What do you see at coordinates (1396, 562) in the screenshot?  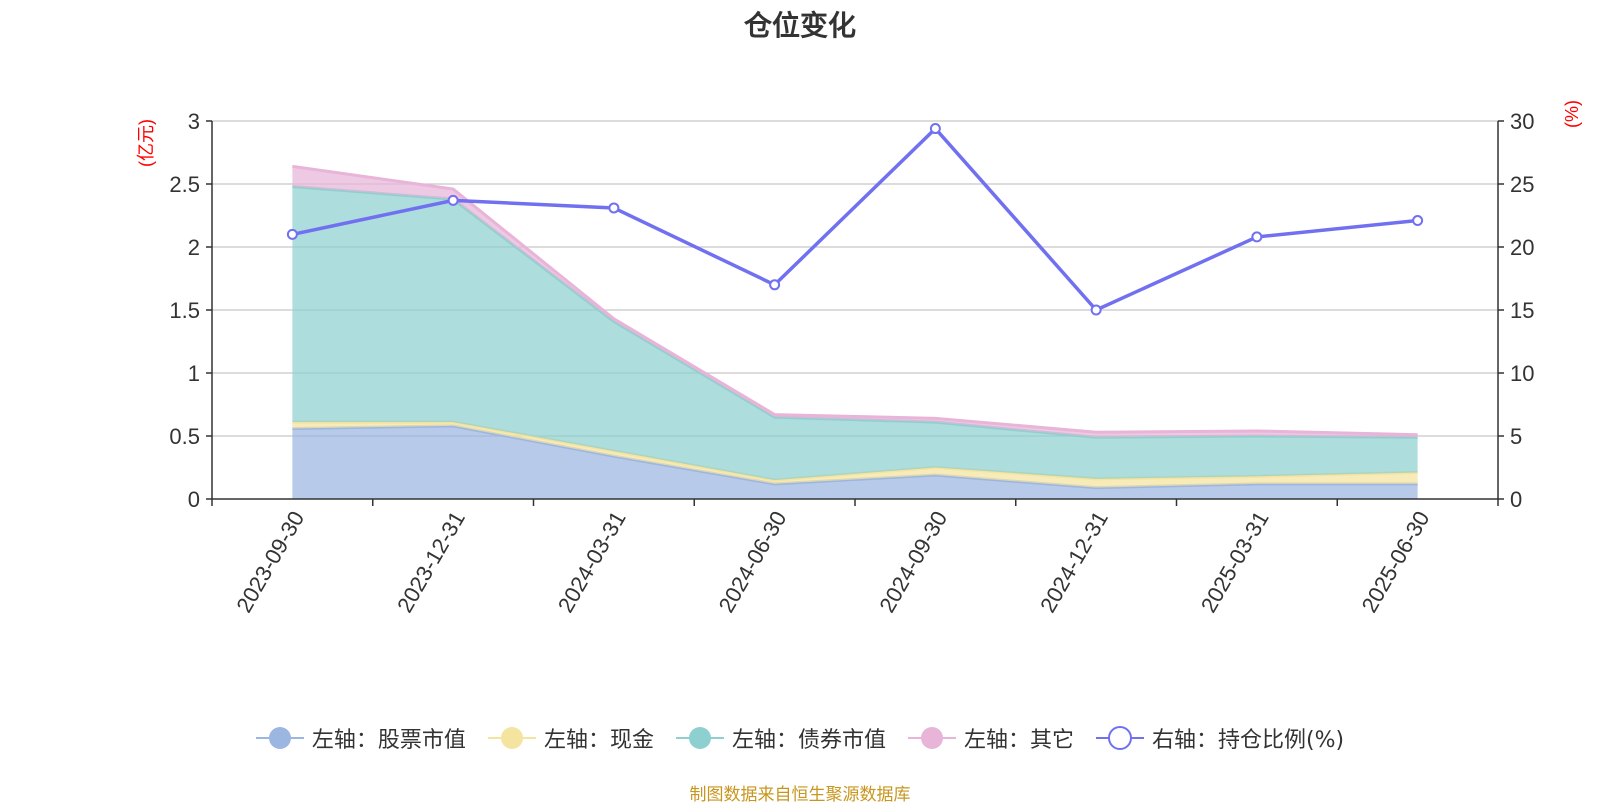 I see `x-tick-label: 2025-06-30` at bounding box center [1396, 562].